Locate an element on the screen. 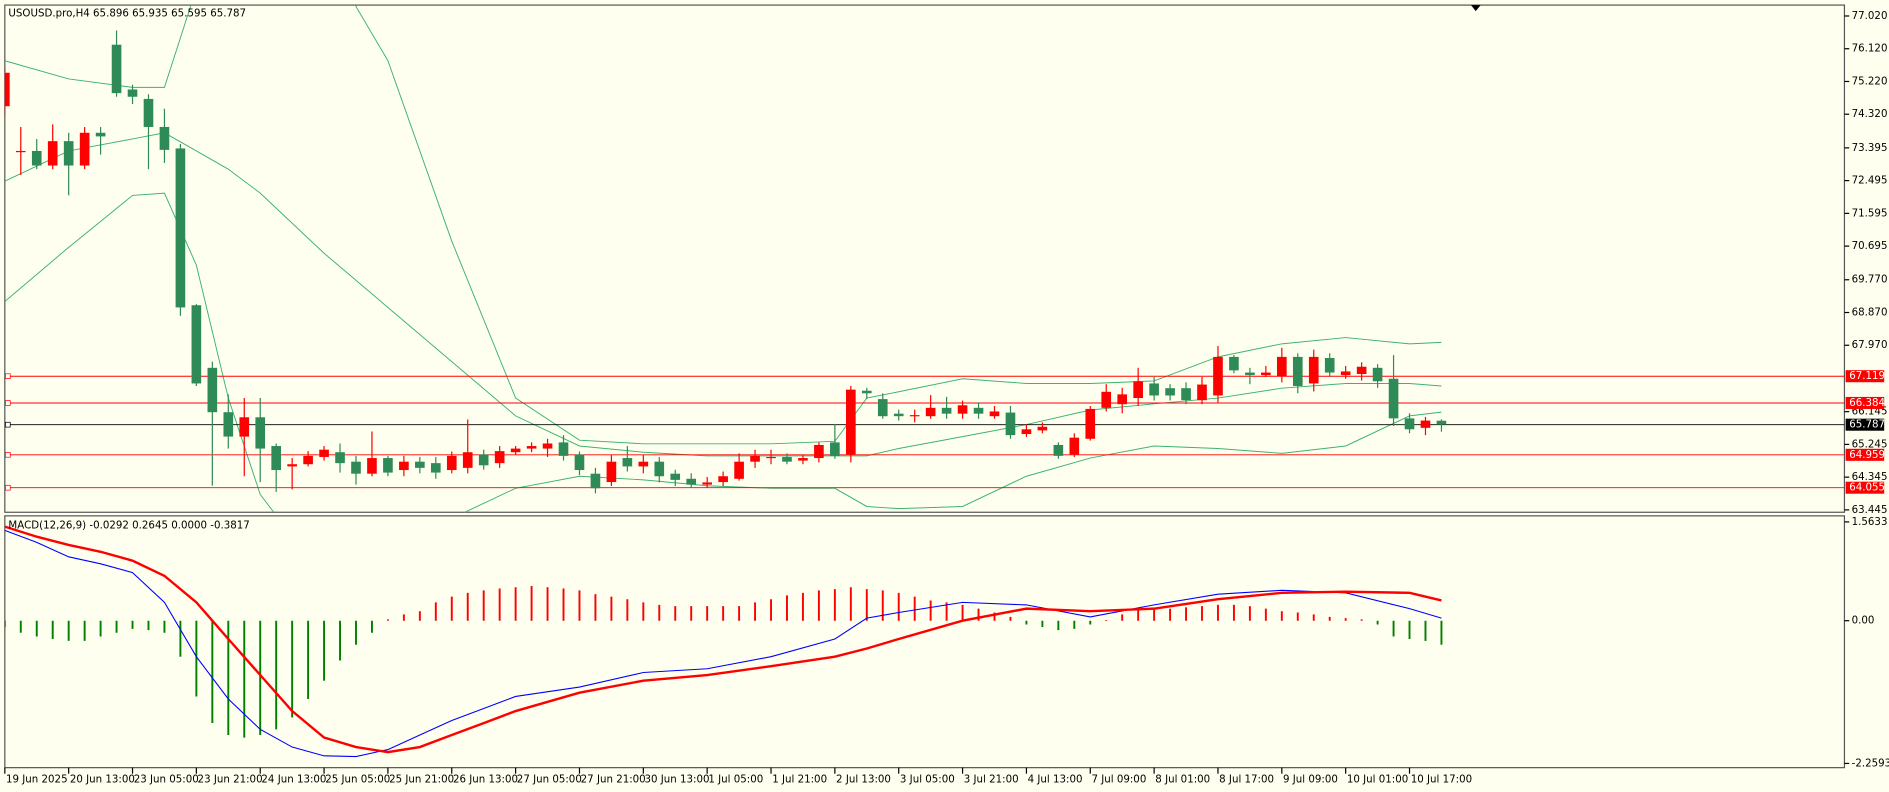  x-tick-label: 8 Jul 17:00 is located at coordinates (1246, 780).